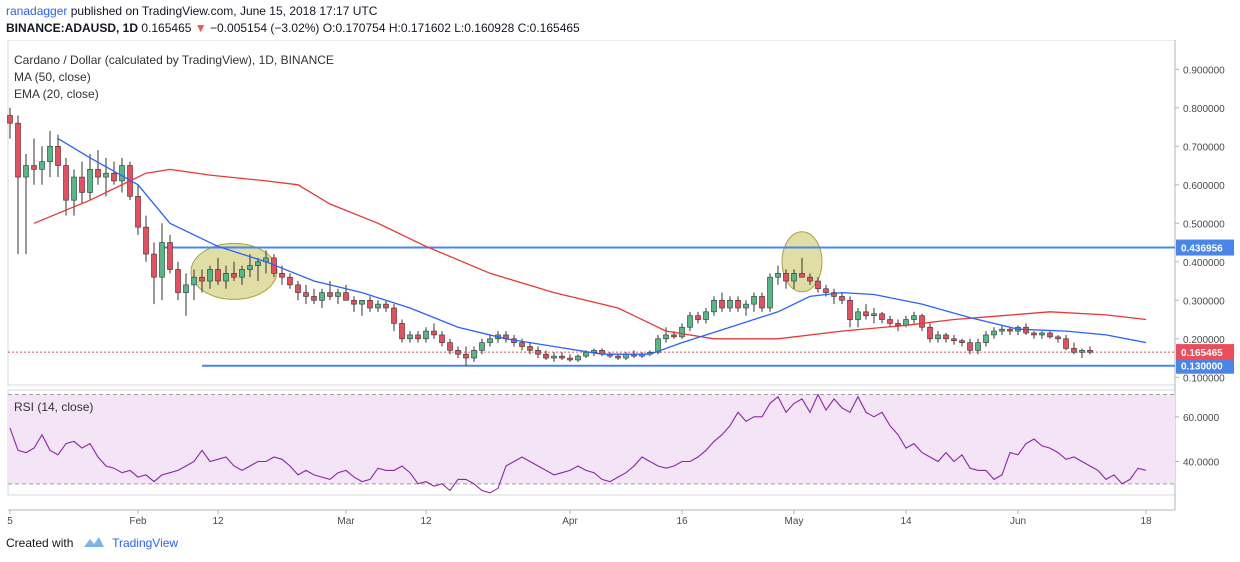 Image resolution: width=1240 pixels, height=562 pixels. I want to click on high-label: H:, so click(394, 28).